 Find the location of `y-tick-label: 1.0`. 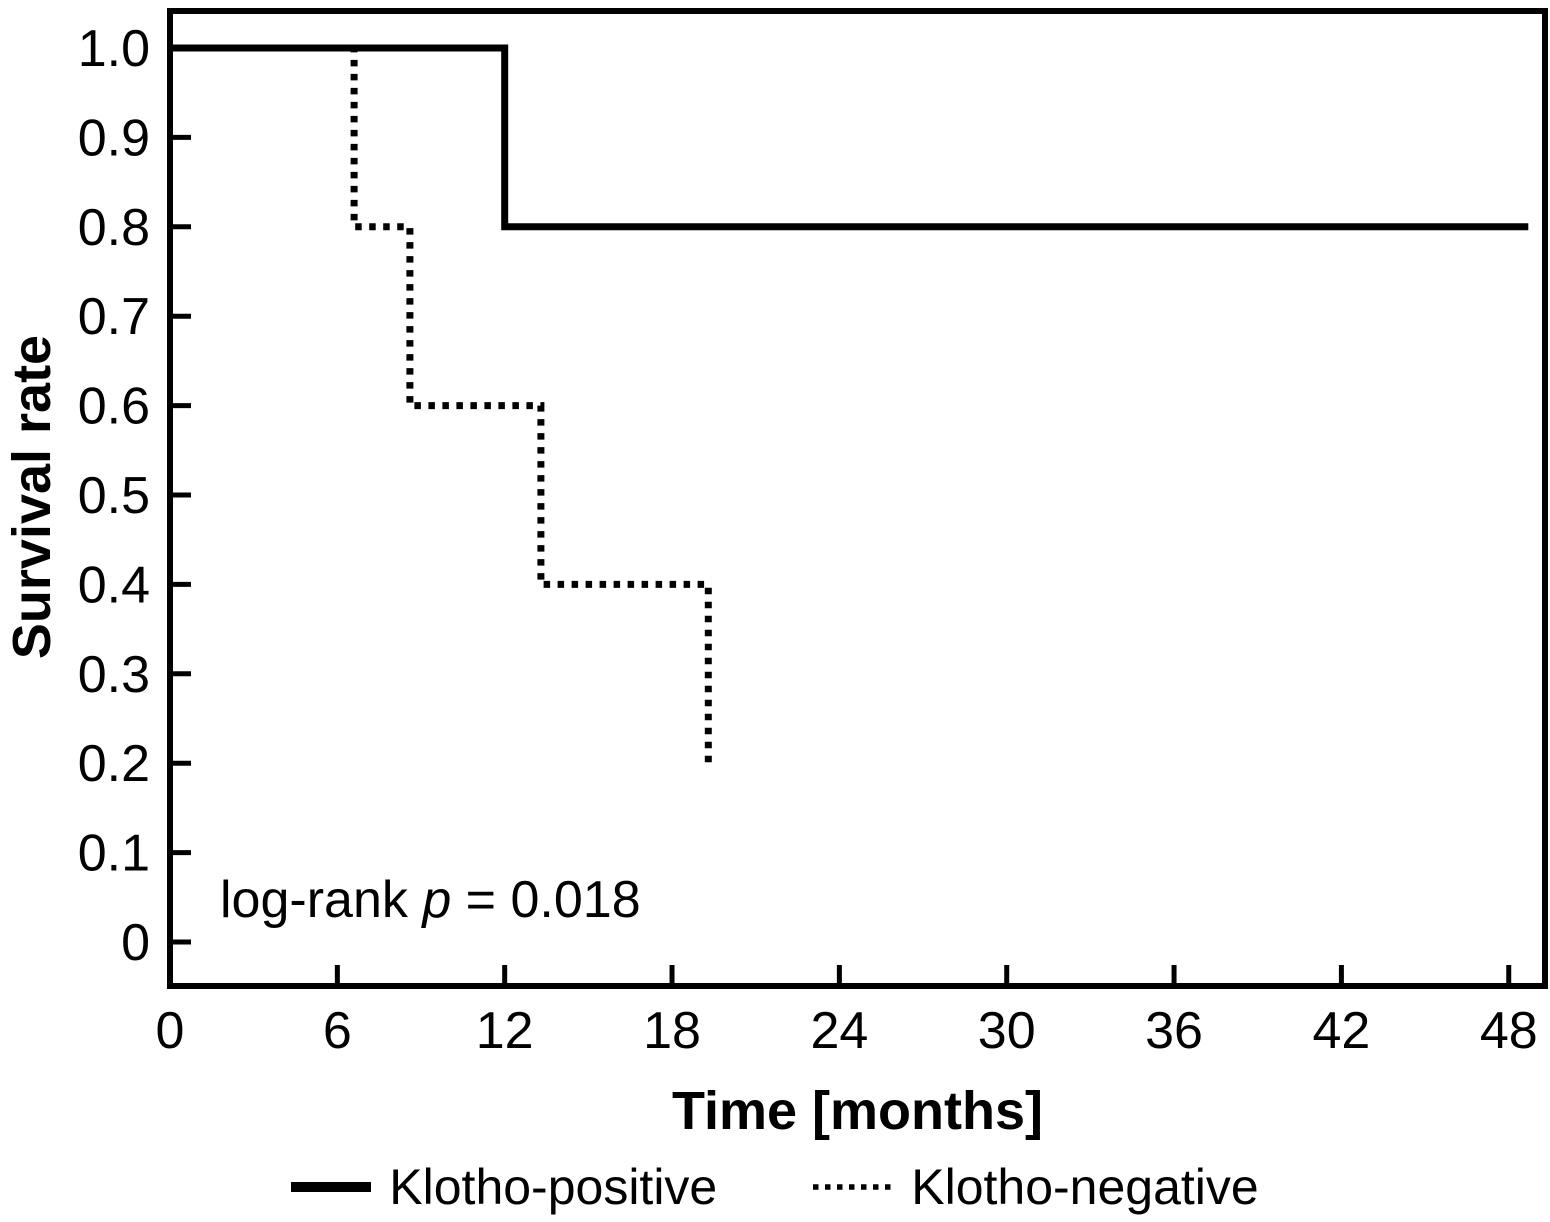

y-tick-label: 1.0 is located at coordinates (114, 49).